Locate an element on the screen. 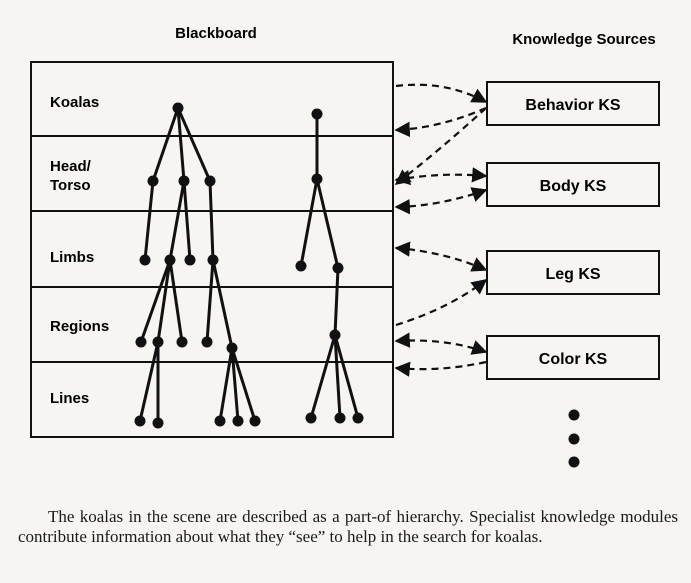 The width and height of the screenshot is (691, 583). arrow-leg-limbs is located at coordinates (441, 256).